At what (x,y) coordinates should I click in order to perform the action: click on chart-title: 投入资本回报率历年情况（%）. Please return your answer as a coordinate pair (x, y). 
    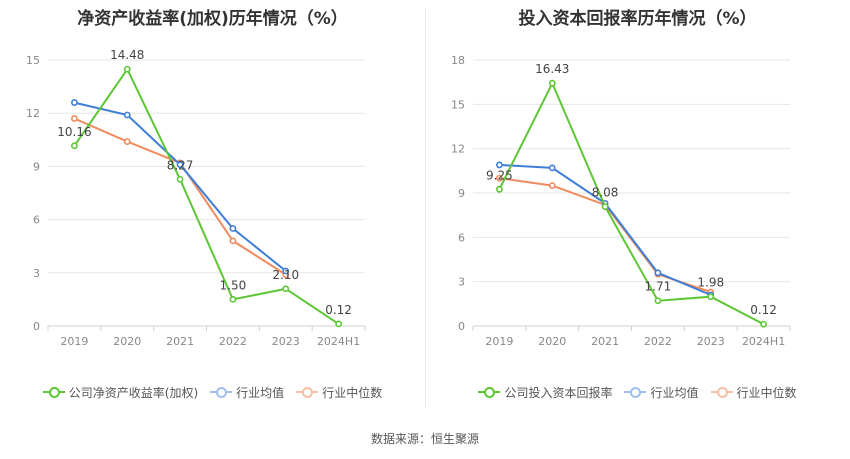
    Looking at the image, I should click on (637, 19).